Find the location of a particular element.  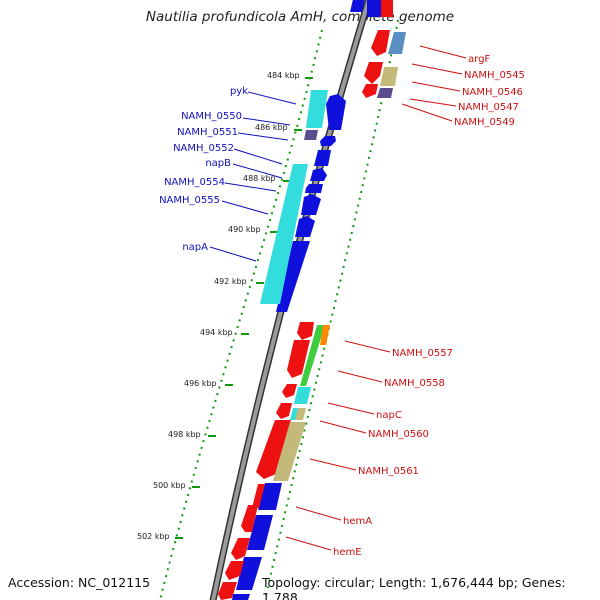

gene-label-namh-0550: NAMH_0550 is located at coordinates (211, 116).